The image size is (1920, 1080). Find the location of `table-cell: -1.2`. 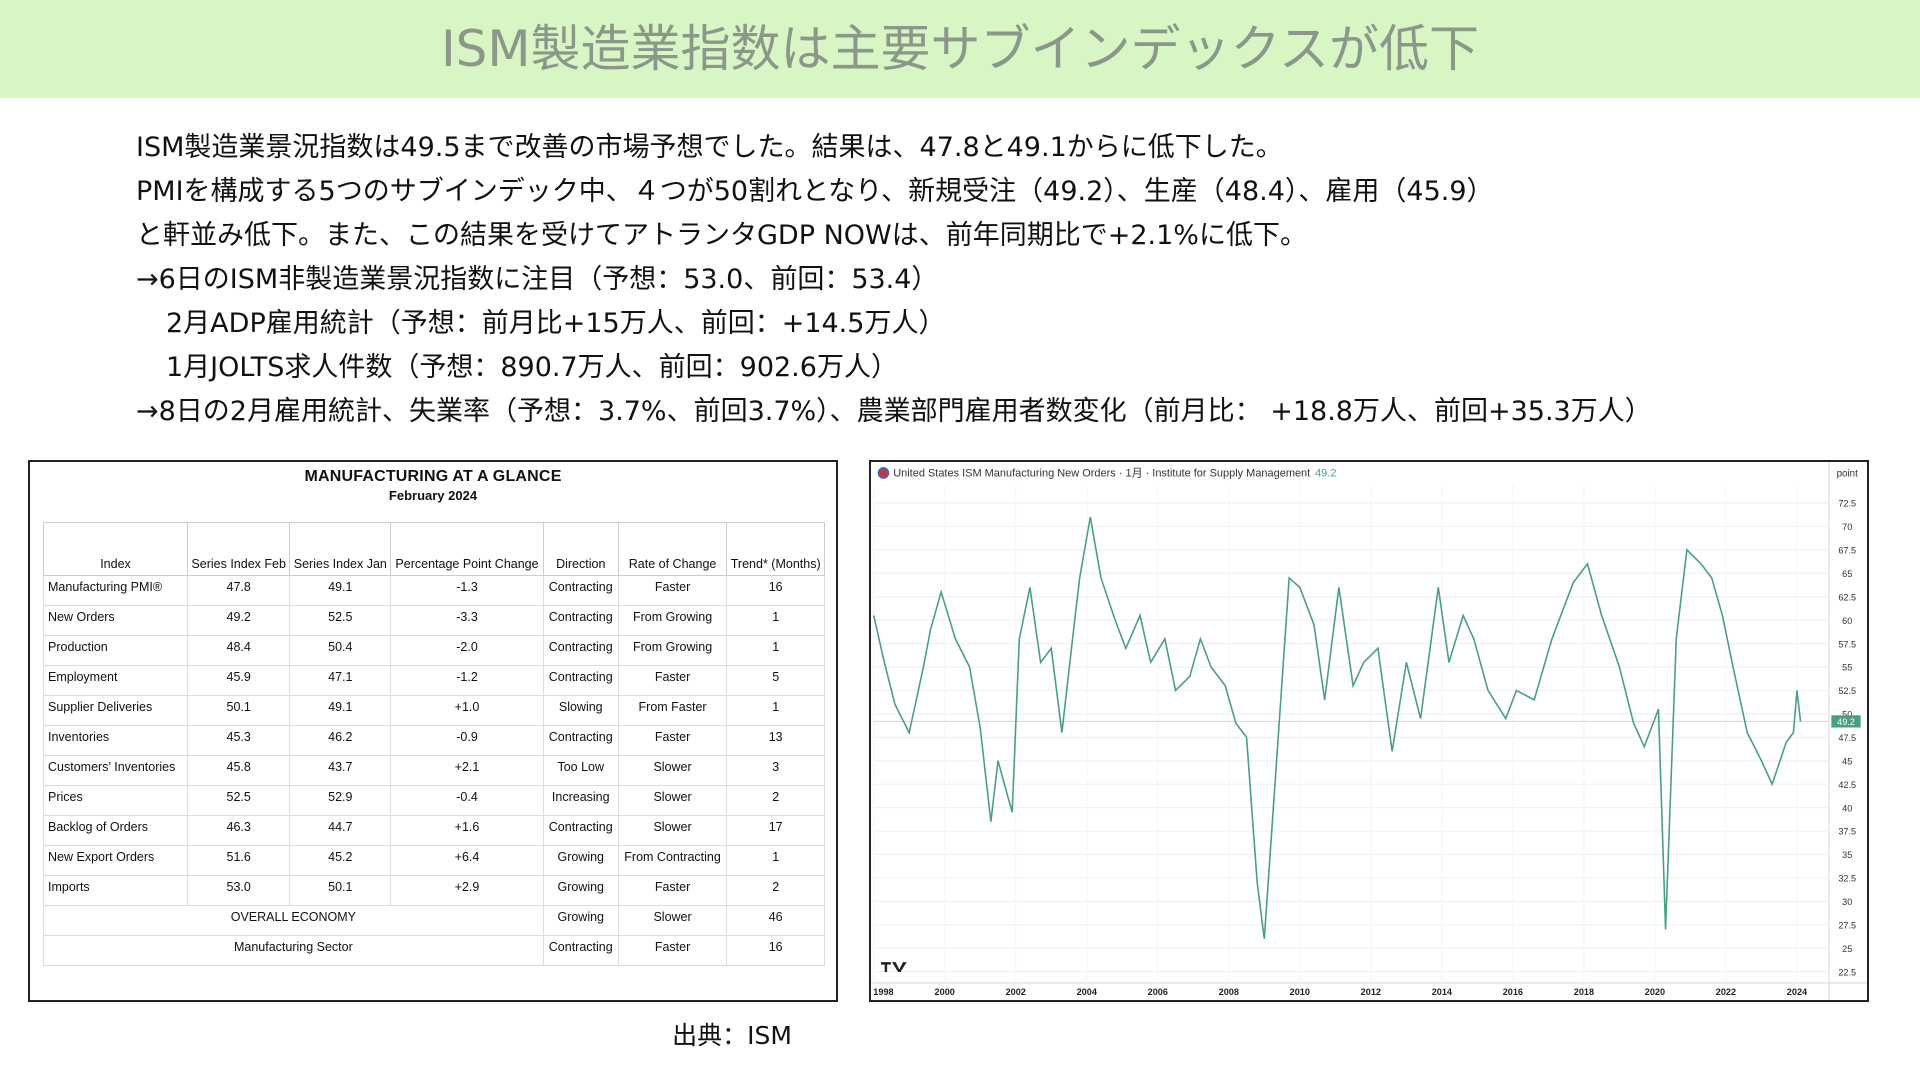

table-cell: -1.2 is located at coordinates (467, 680).